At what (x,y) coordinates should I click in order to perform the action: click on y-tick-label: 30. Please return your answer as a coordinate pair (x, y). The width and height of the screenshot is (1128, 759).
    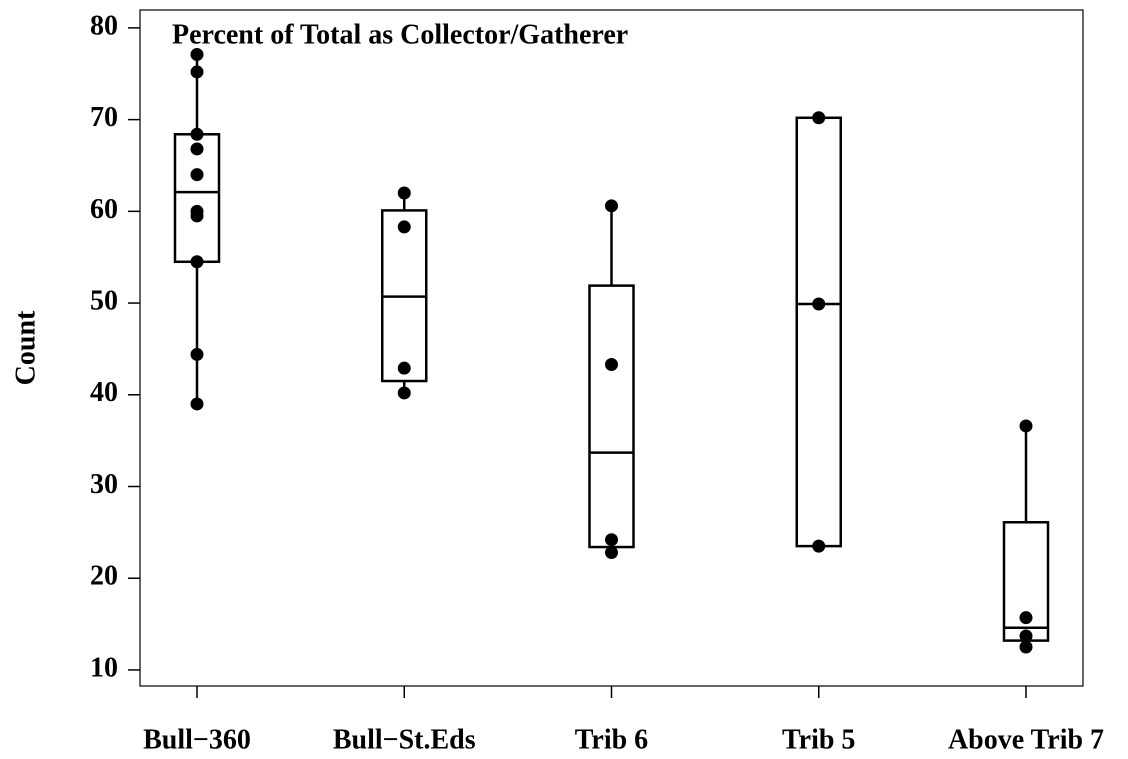
    Looking at the image, I should click on (104, 484).